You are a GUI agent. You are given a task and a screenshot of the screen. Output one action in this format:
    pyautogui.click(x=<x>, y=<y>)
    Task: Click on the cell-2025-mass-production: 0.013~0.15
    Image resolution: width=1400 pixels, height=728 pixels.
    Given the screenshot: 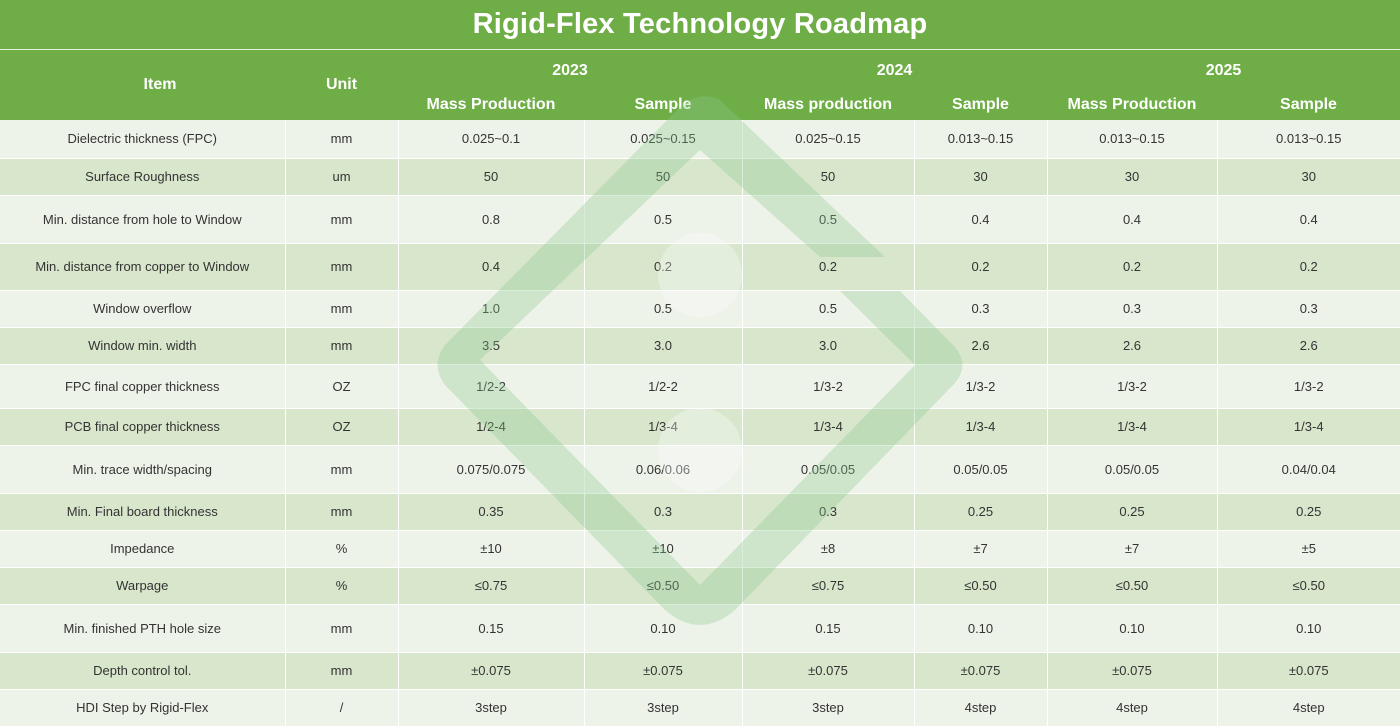 What is the action you would take?
    pyautogui.click(x=1132, y=139)
    